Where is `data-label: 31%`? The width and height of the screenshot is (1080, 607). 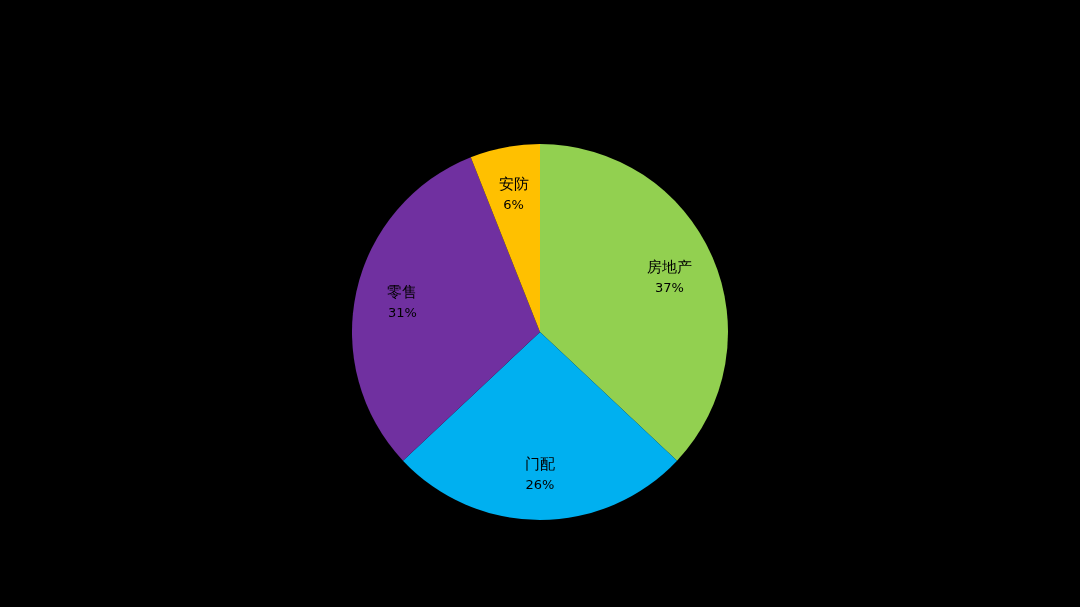
data-label: 31% is located at coordinates (402, 313).